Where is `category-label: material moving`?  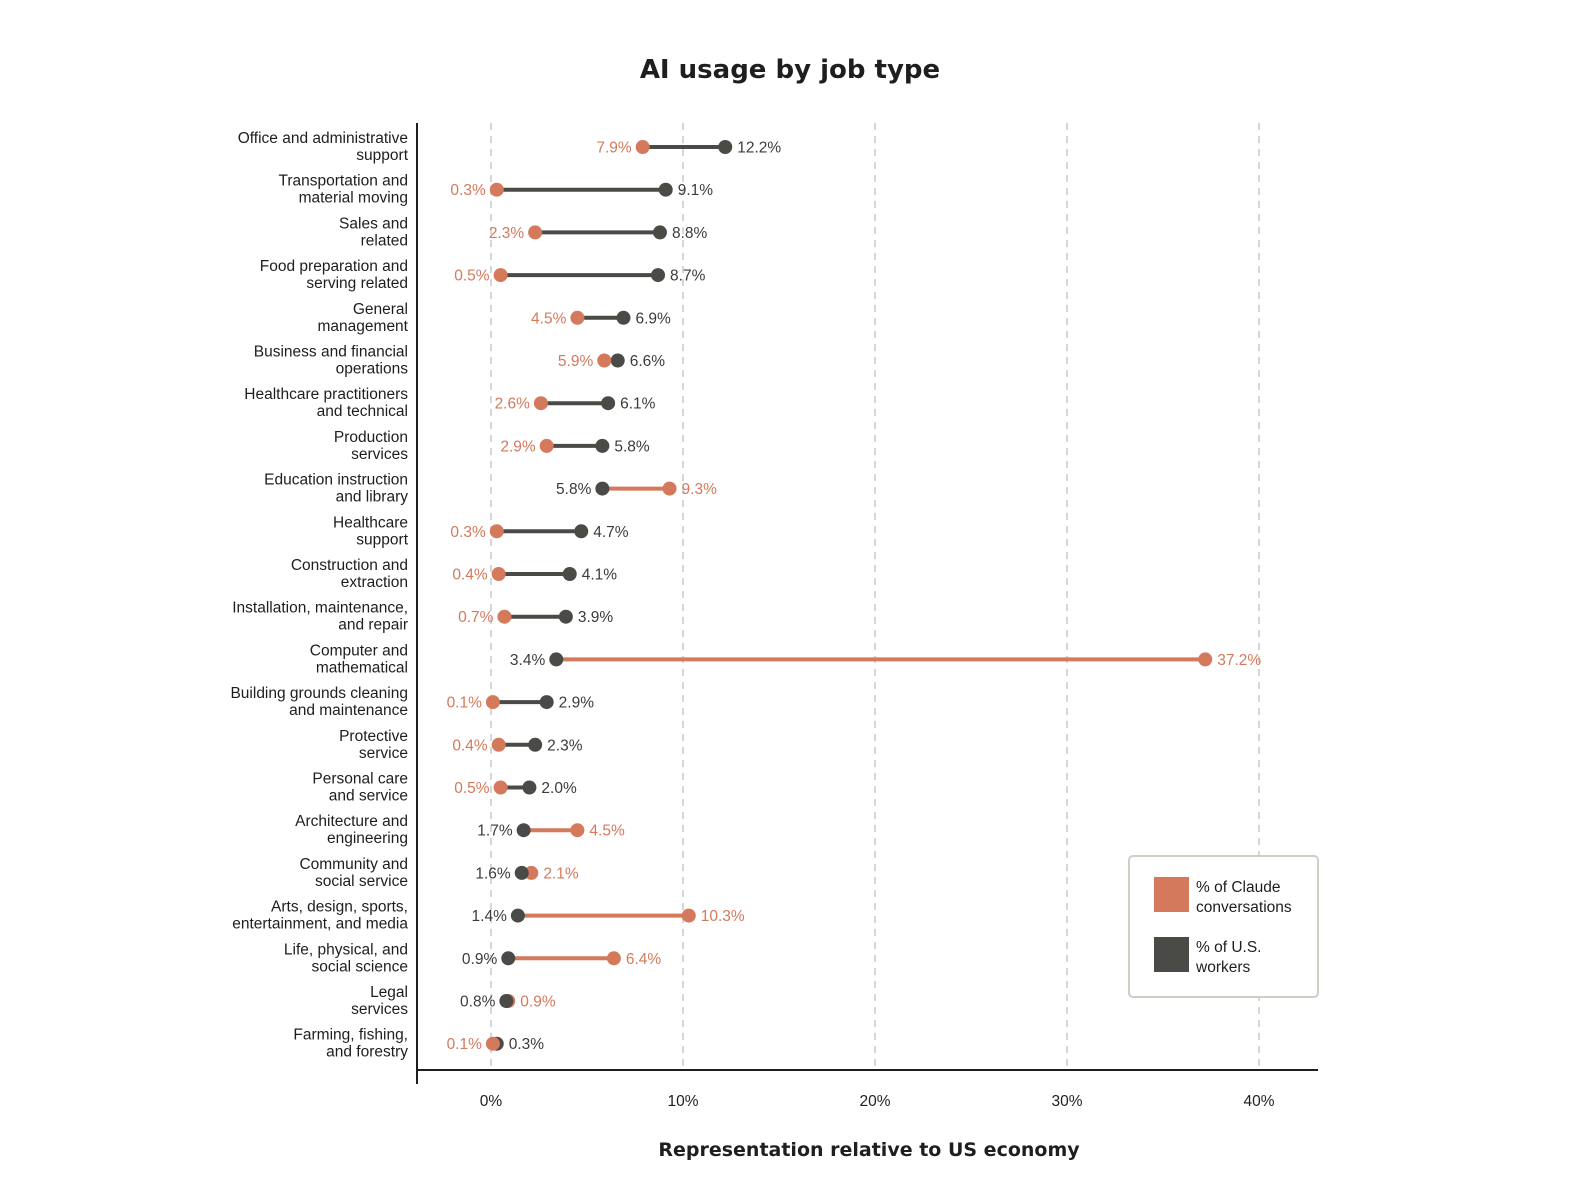 category-label: material moving is located at coordinates (353, 198).